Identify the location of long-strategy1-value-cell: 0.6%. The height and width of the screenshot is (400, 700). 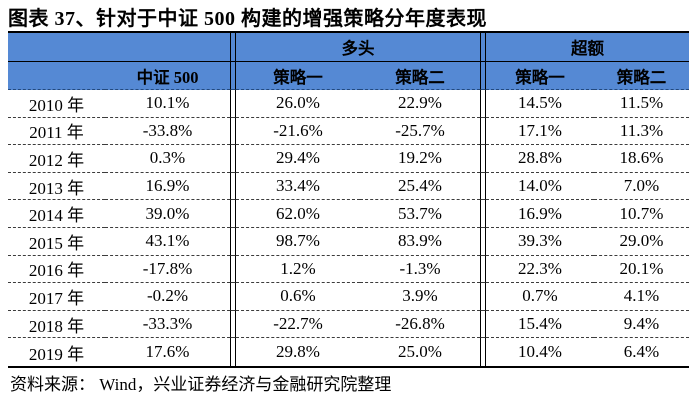
(298, 297).